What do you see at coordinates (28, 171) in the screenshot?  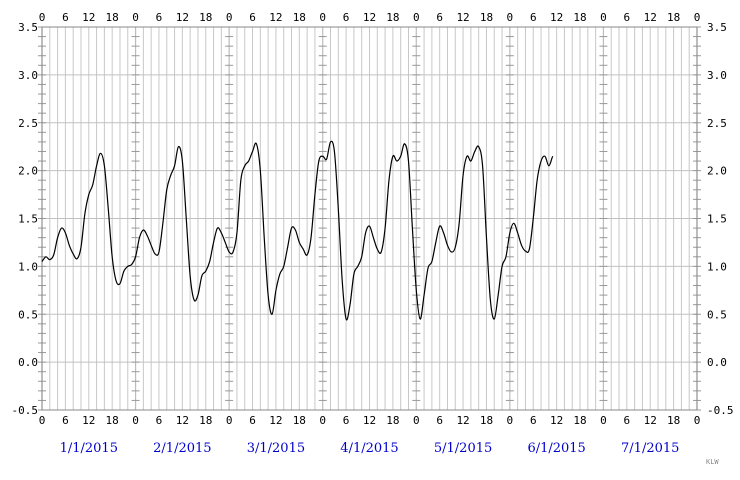 I see `y-tick-label-left: 2.0` at bounding box center [28, 171].